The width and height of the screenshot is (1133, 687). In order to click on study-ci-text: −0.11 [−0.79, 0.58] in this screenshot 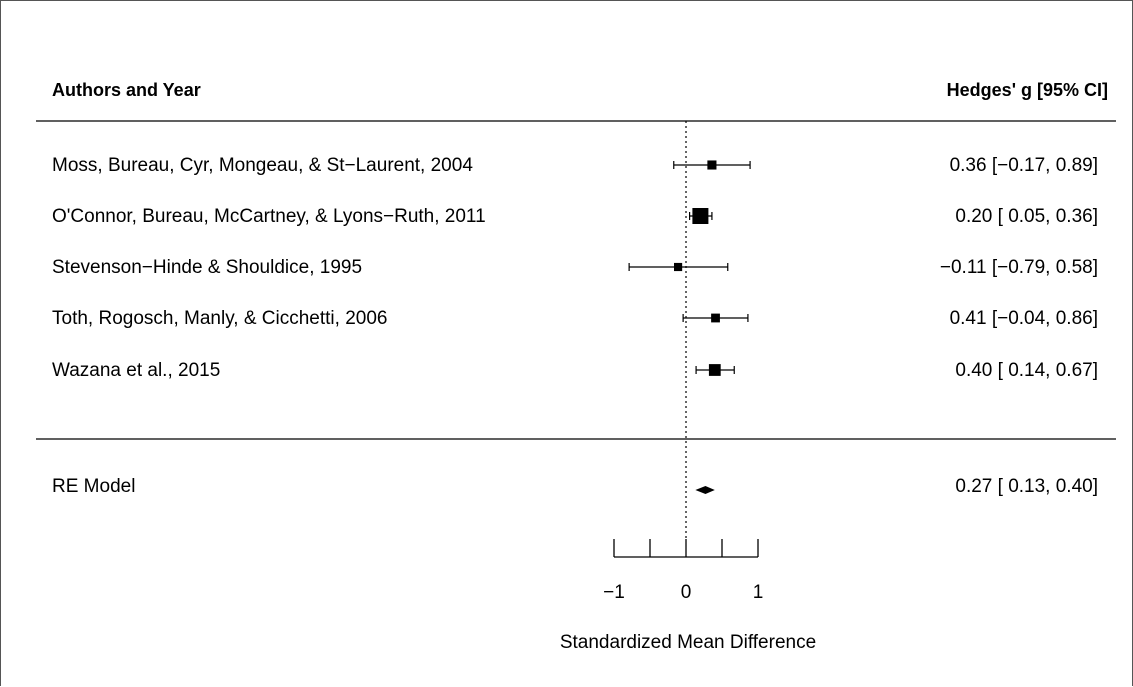, I will do `click(1019, 267)`.